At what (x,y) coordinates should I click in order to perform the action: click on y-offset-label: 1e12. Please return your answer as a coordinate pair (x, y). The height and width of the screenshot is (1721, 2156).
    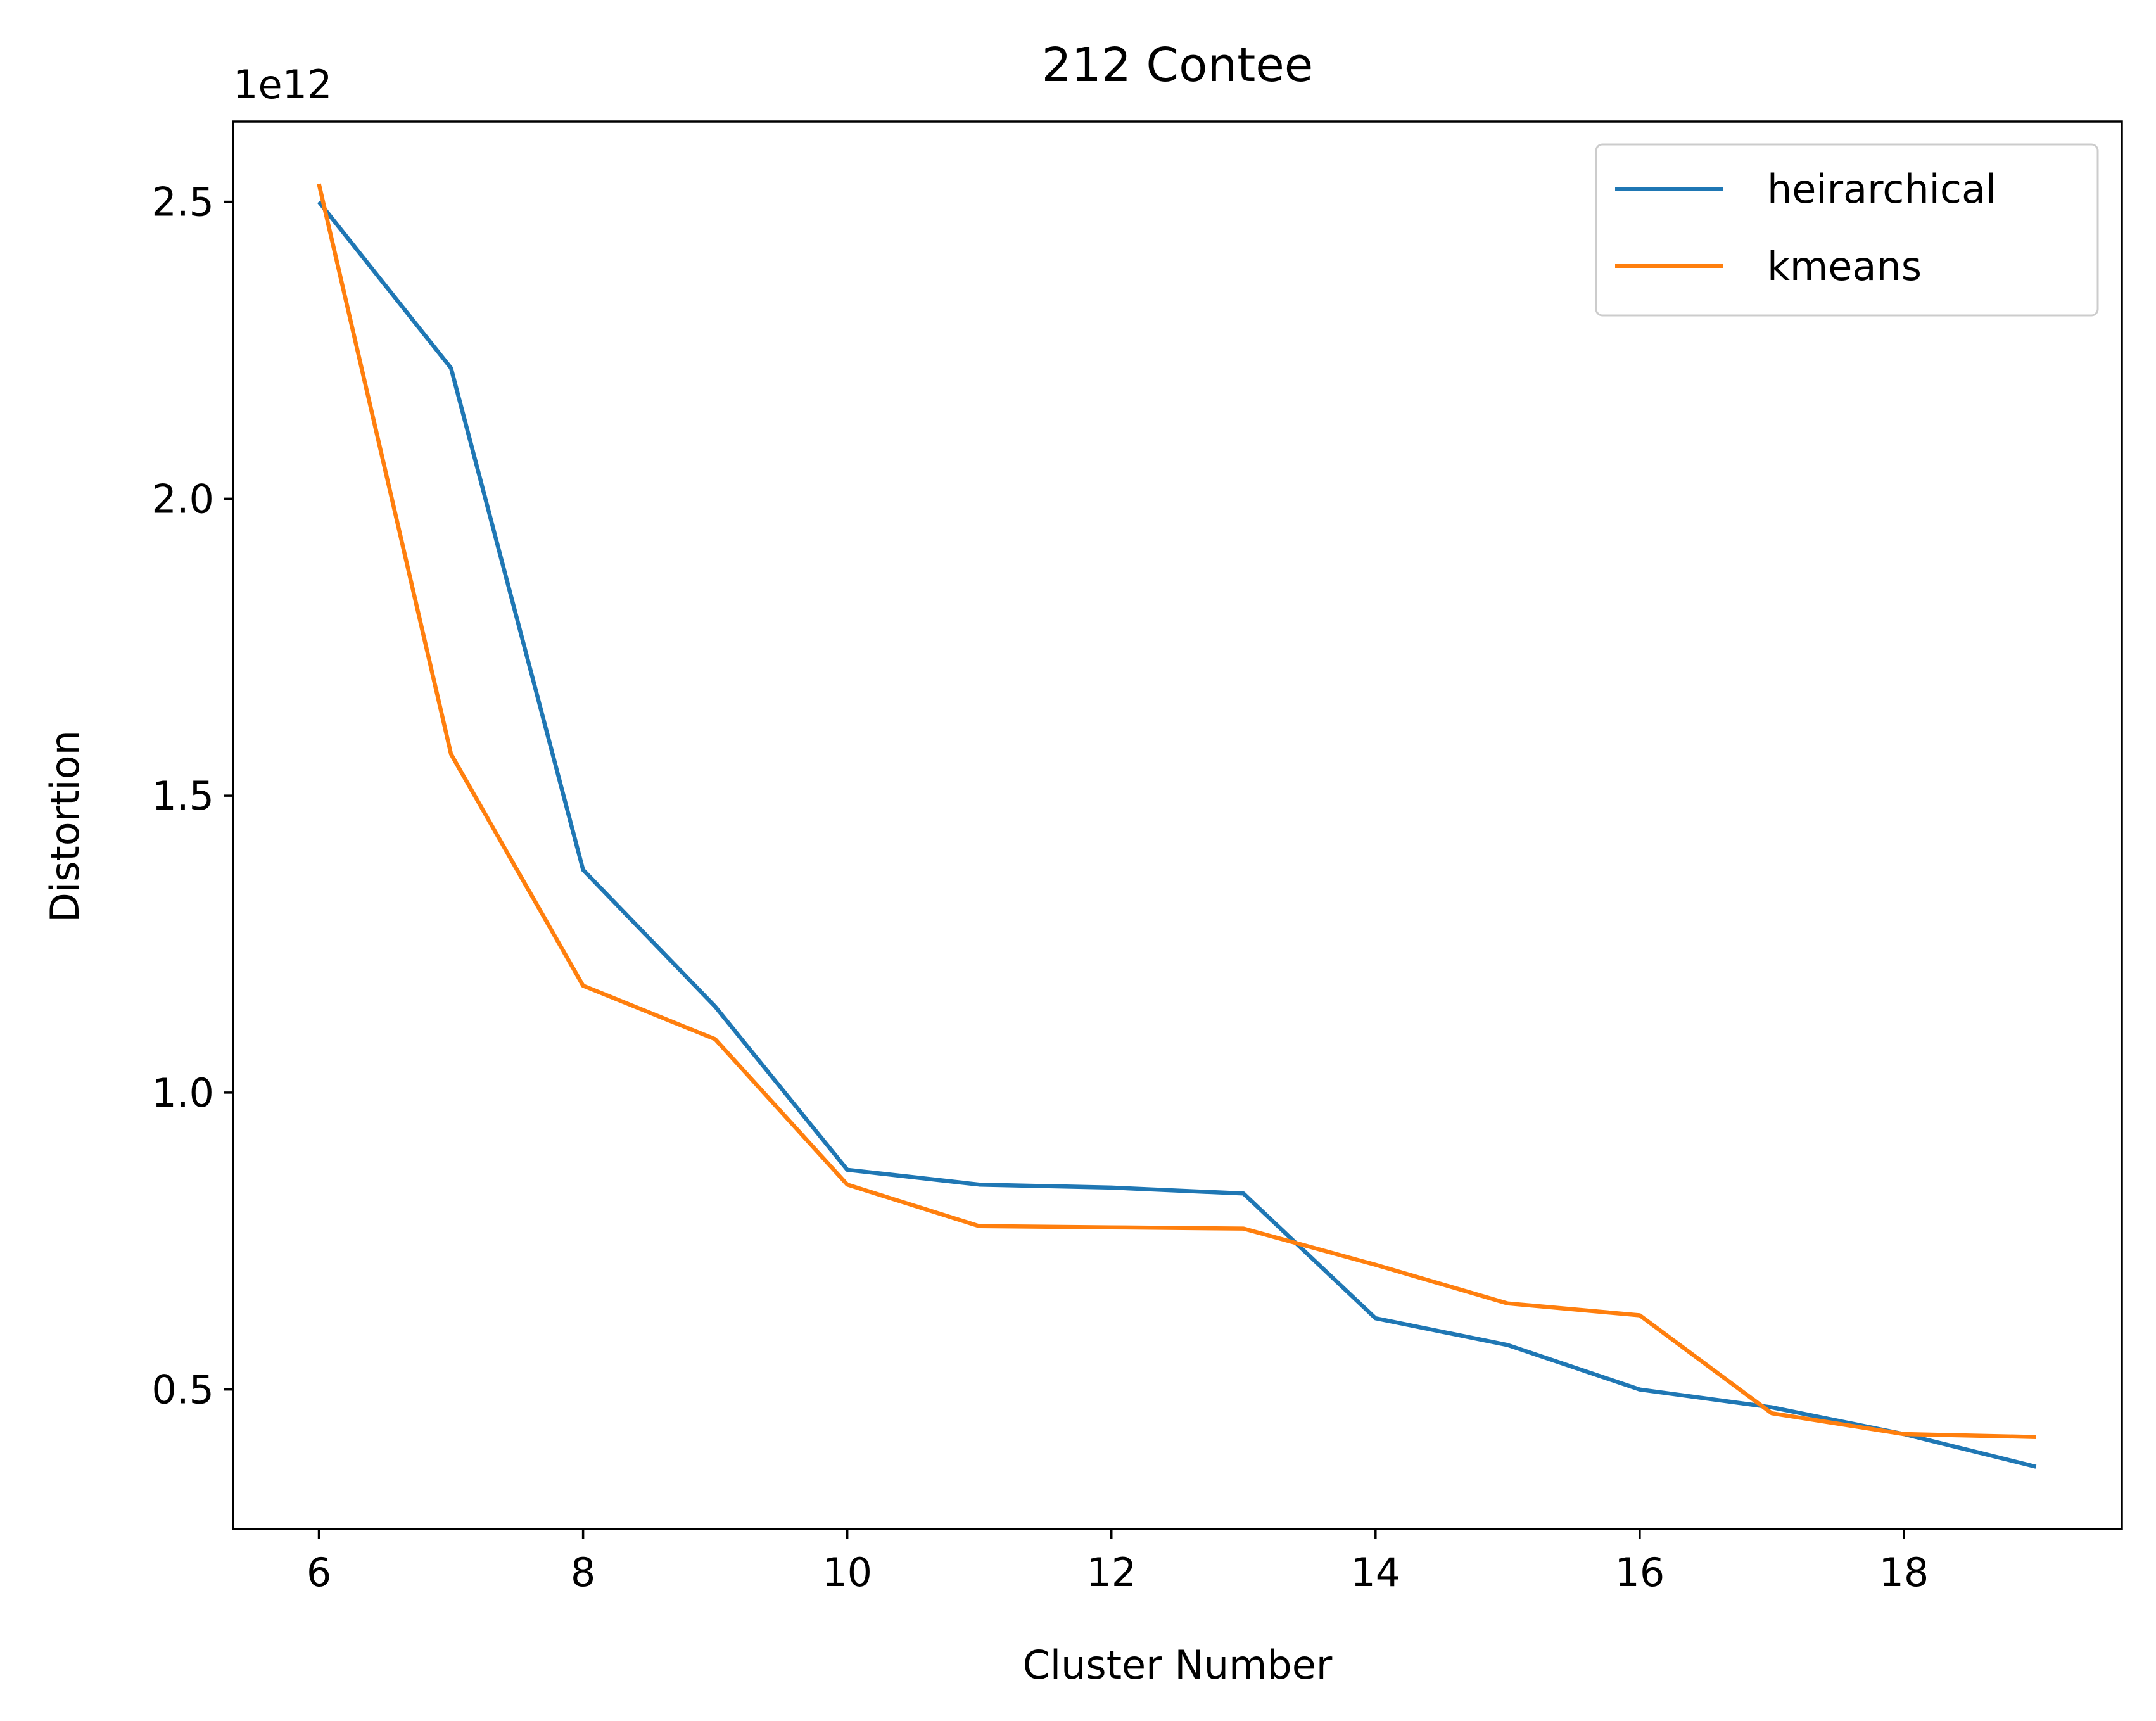
    Looking at the image, I should click on (282, 84).